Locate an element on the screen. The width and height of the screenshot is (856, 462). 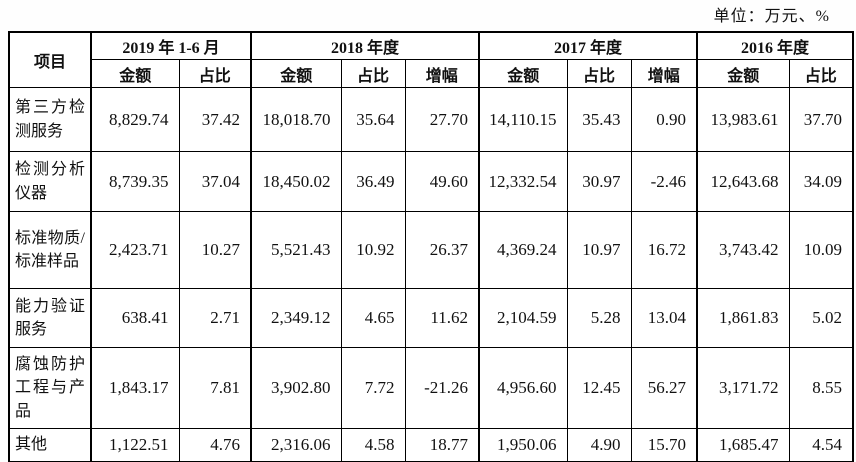
cell-value: 18,450.02 is located at coordinates (296, 181).